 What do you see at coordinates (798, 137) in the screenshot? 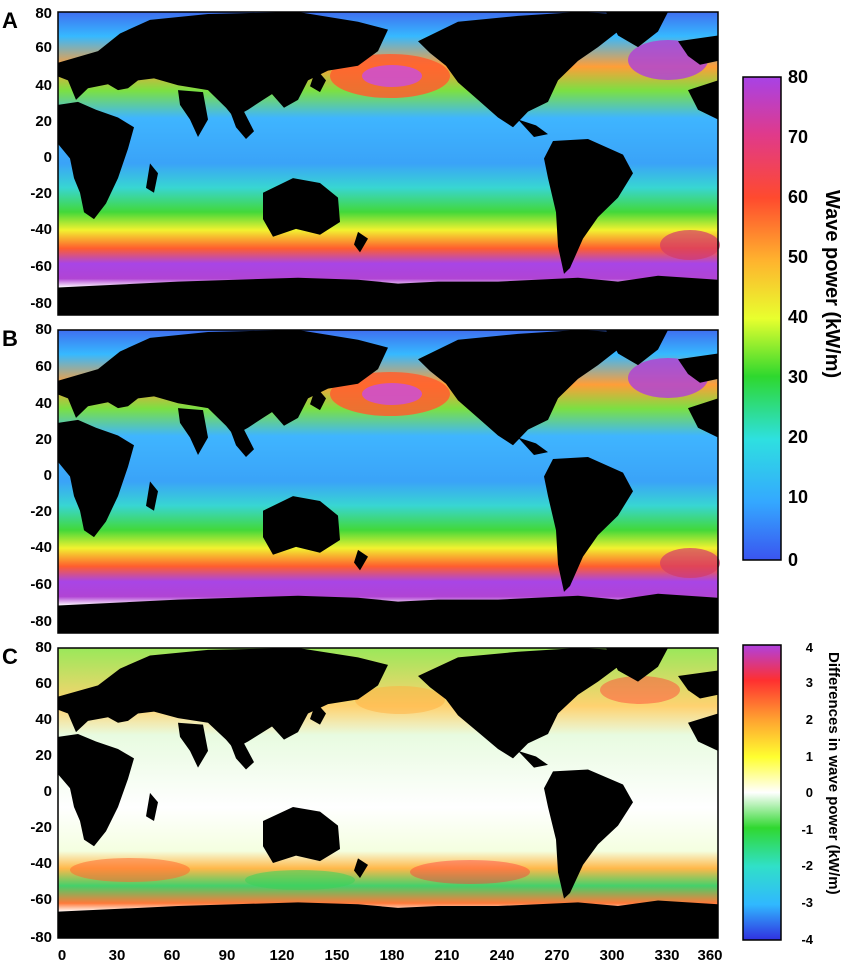
I see `svg-text: 70` at bounding box center [798, 137].